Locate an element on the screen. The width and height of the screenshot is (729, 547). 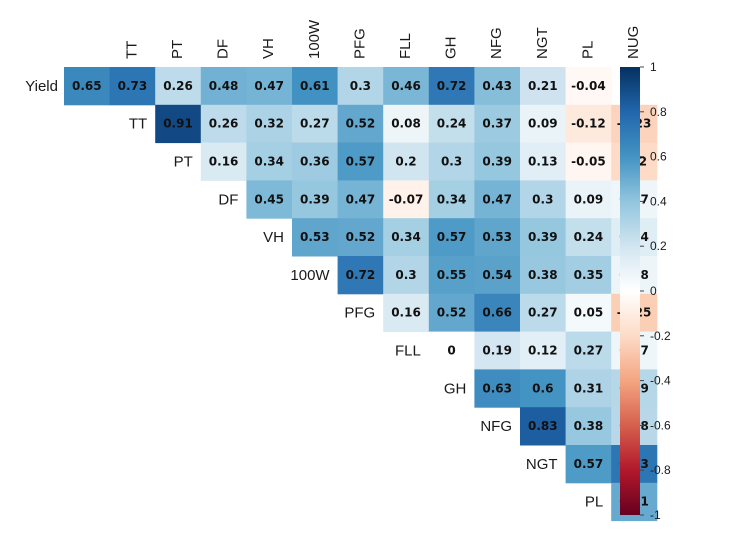
cell-value-label: -0.05 is located at coordinates (588, 162).